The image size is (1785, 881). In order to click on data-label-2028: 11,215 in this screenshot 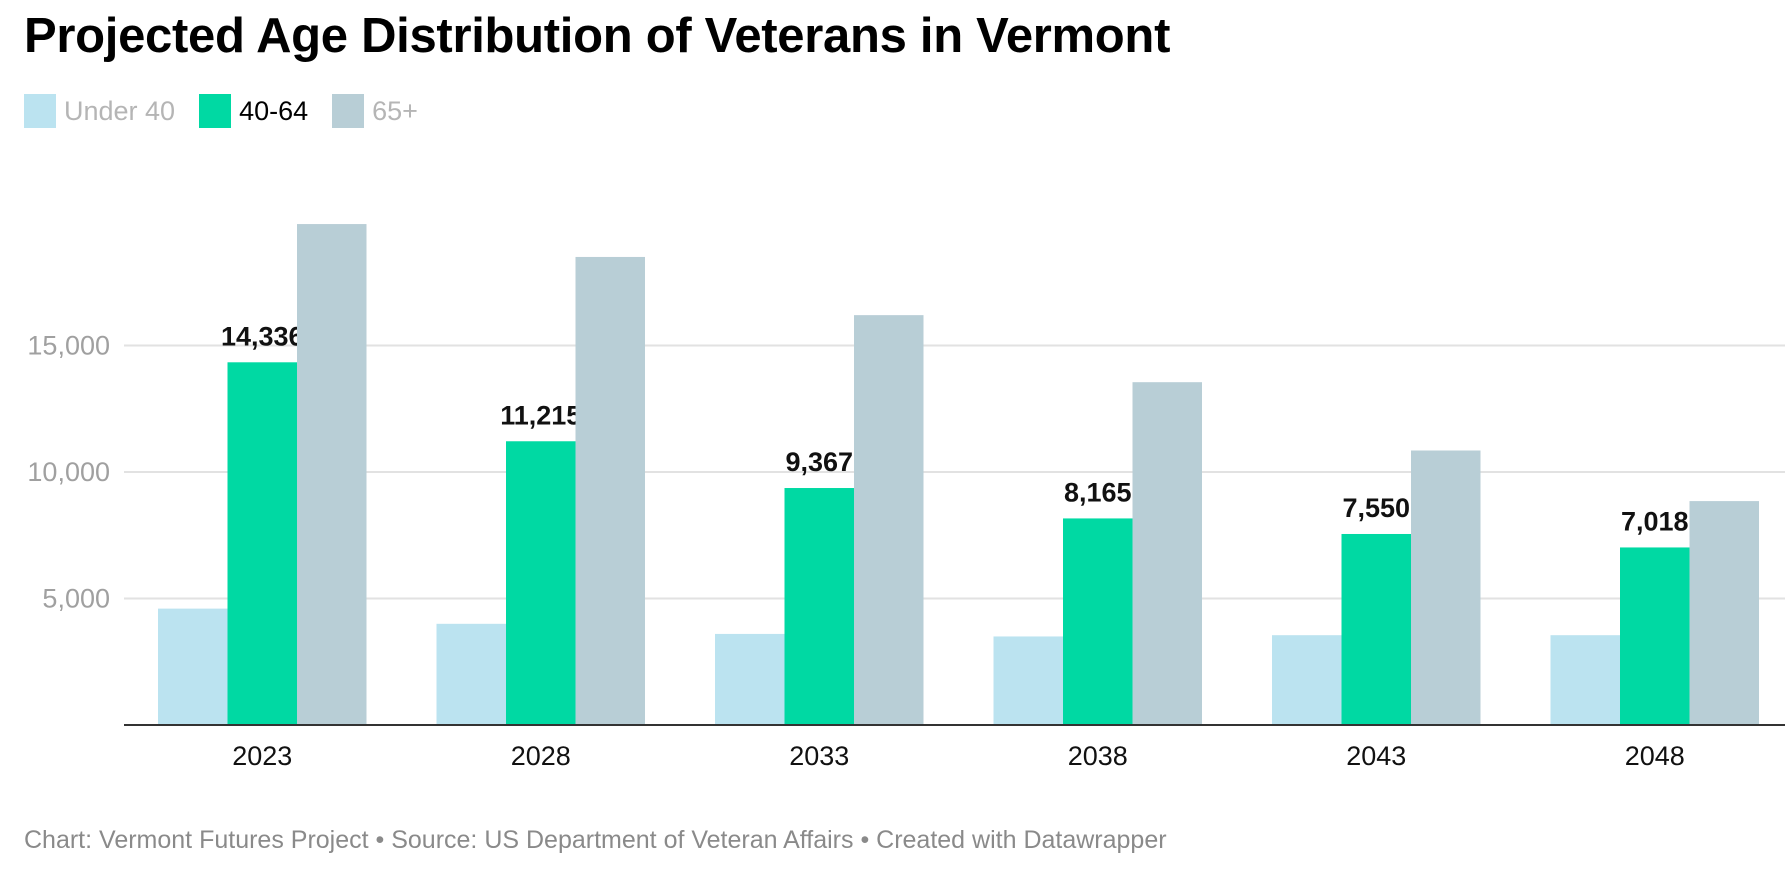, I will do `click(540, 415)`.